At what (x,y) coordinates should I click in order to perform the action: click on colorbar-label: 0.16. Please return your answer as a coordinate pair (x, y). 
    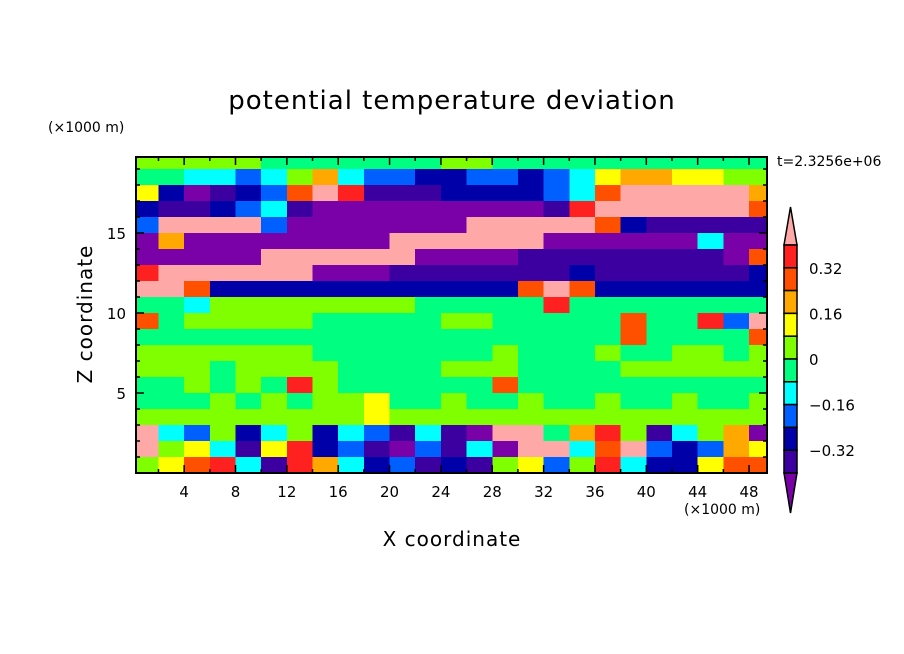
    Looking at the image, I should click on (825, 314).